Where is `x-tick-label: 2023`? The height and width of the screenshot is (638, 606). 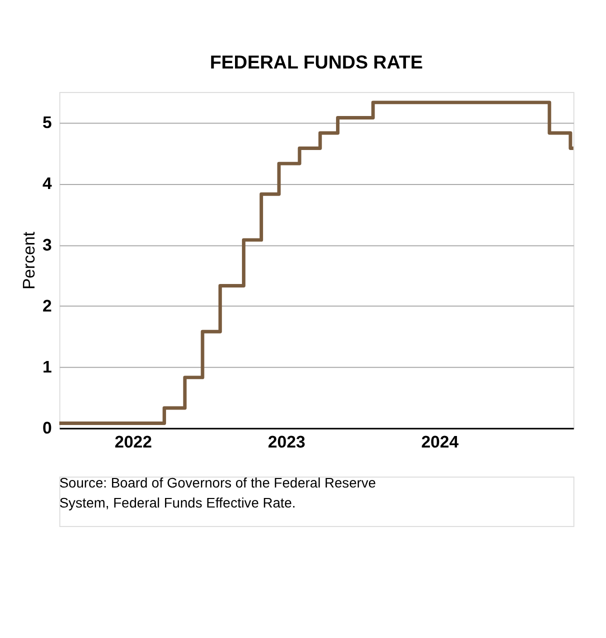
x-tick-label: 2023 is located at coordinates (287, 442).